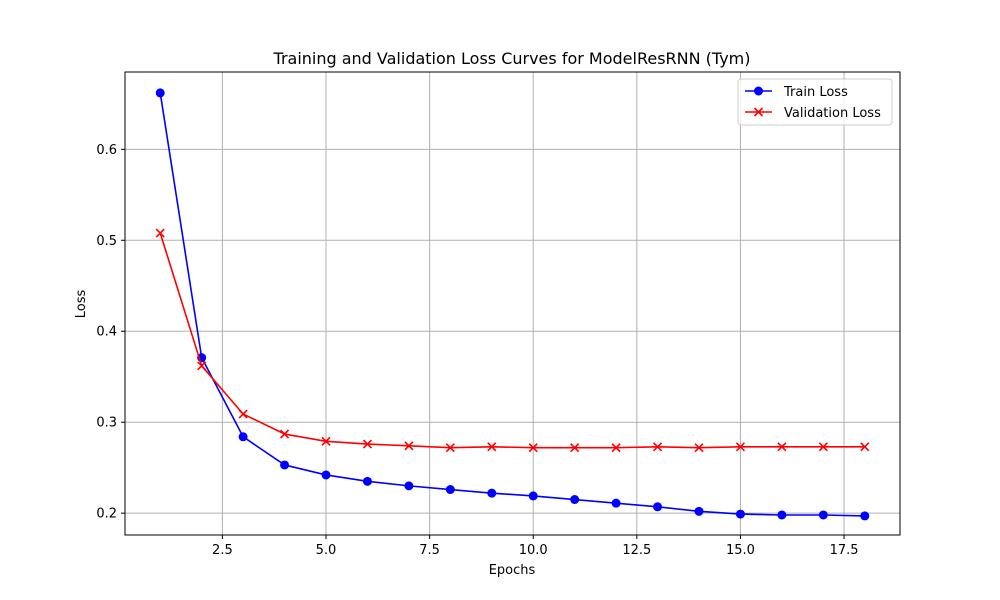  What do you see at coordinates (81, 304) in the screenshot?
I see `y-axis-label: Loss` at bounding box center [81, 304].